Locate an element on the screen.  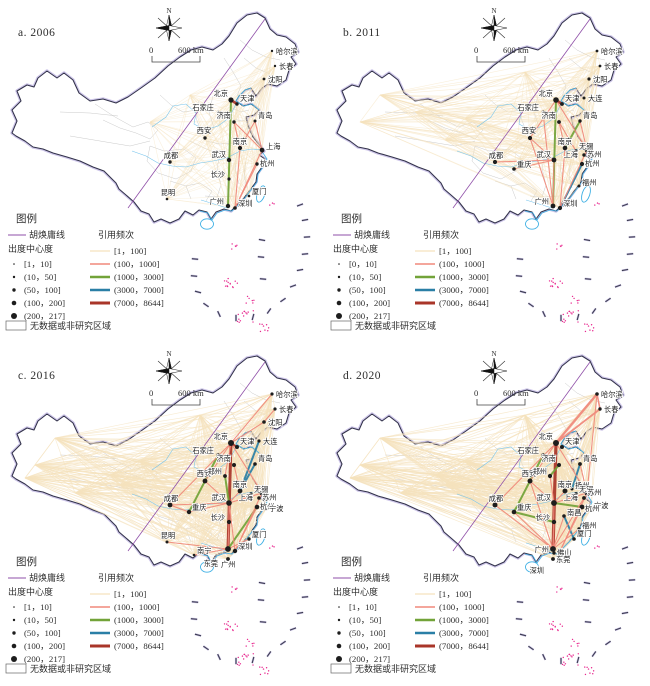
compass-n-label: N is located at coordinates (493, 11).